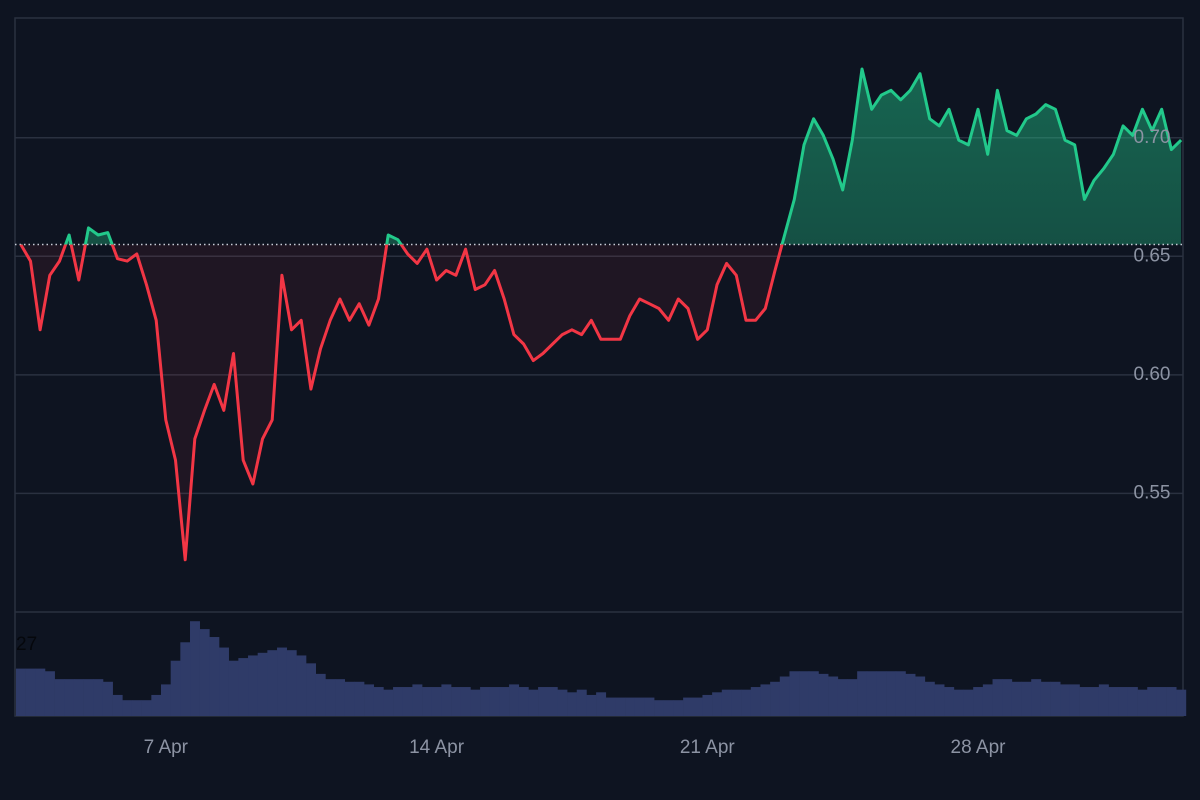  What do you see at coordinates (979, 747) in the screenshot?
I see `x-tick-label: 28 Apr` at bounding box center [979, 747].